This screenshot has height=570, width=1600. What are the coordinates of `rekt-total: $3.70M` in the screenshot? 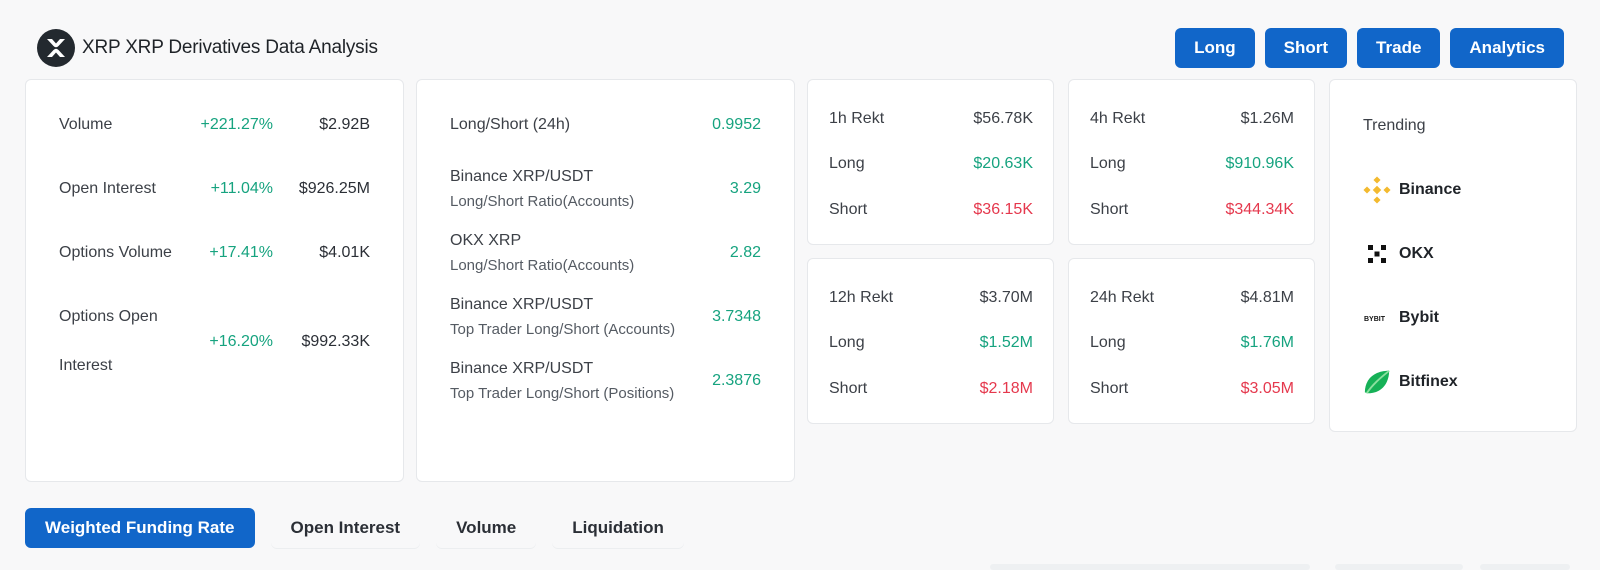 It's located at (1006, 297).